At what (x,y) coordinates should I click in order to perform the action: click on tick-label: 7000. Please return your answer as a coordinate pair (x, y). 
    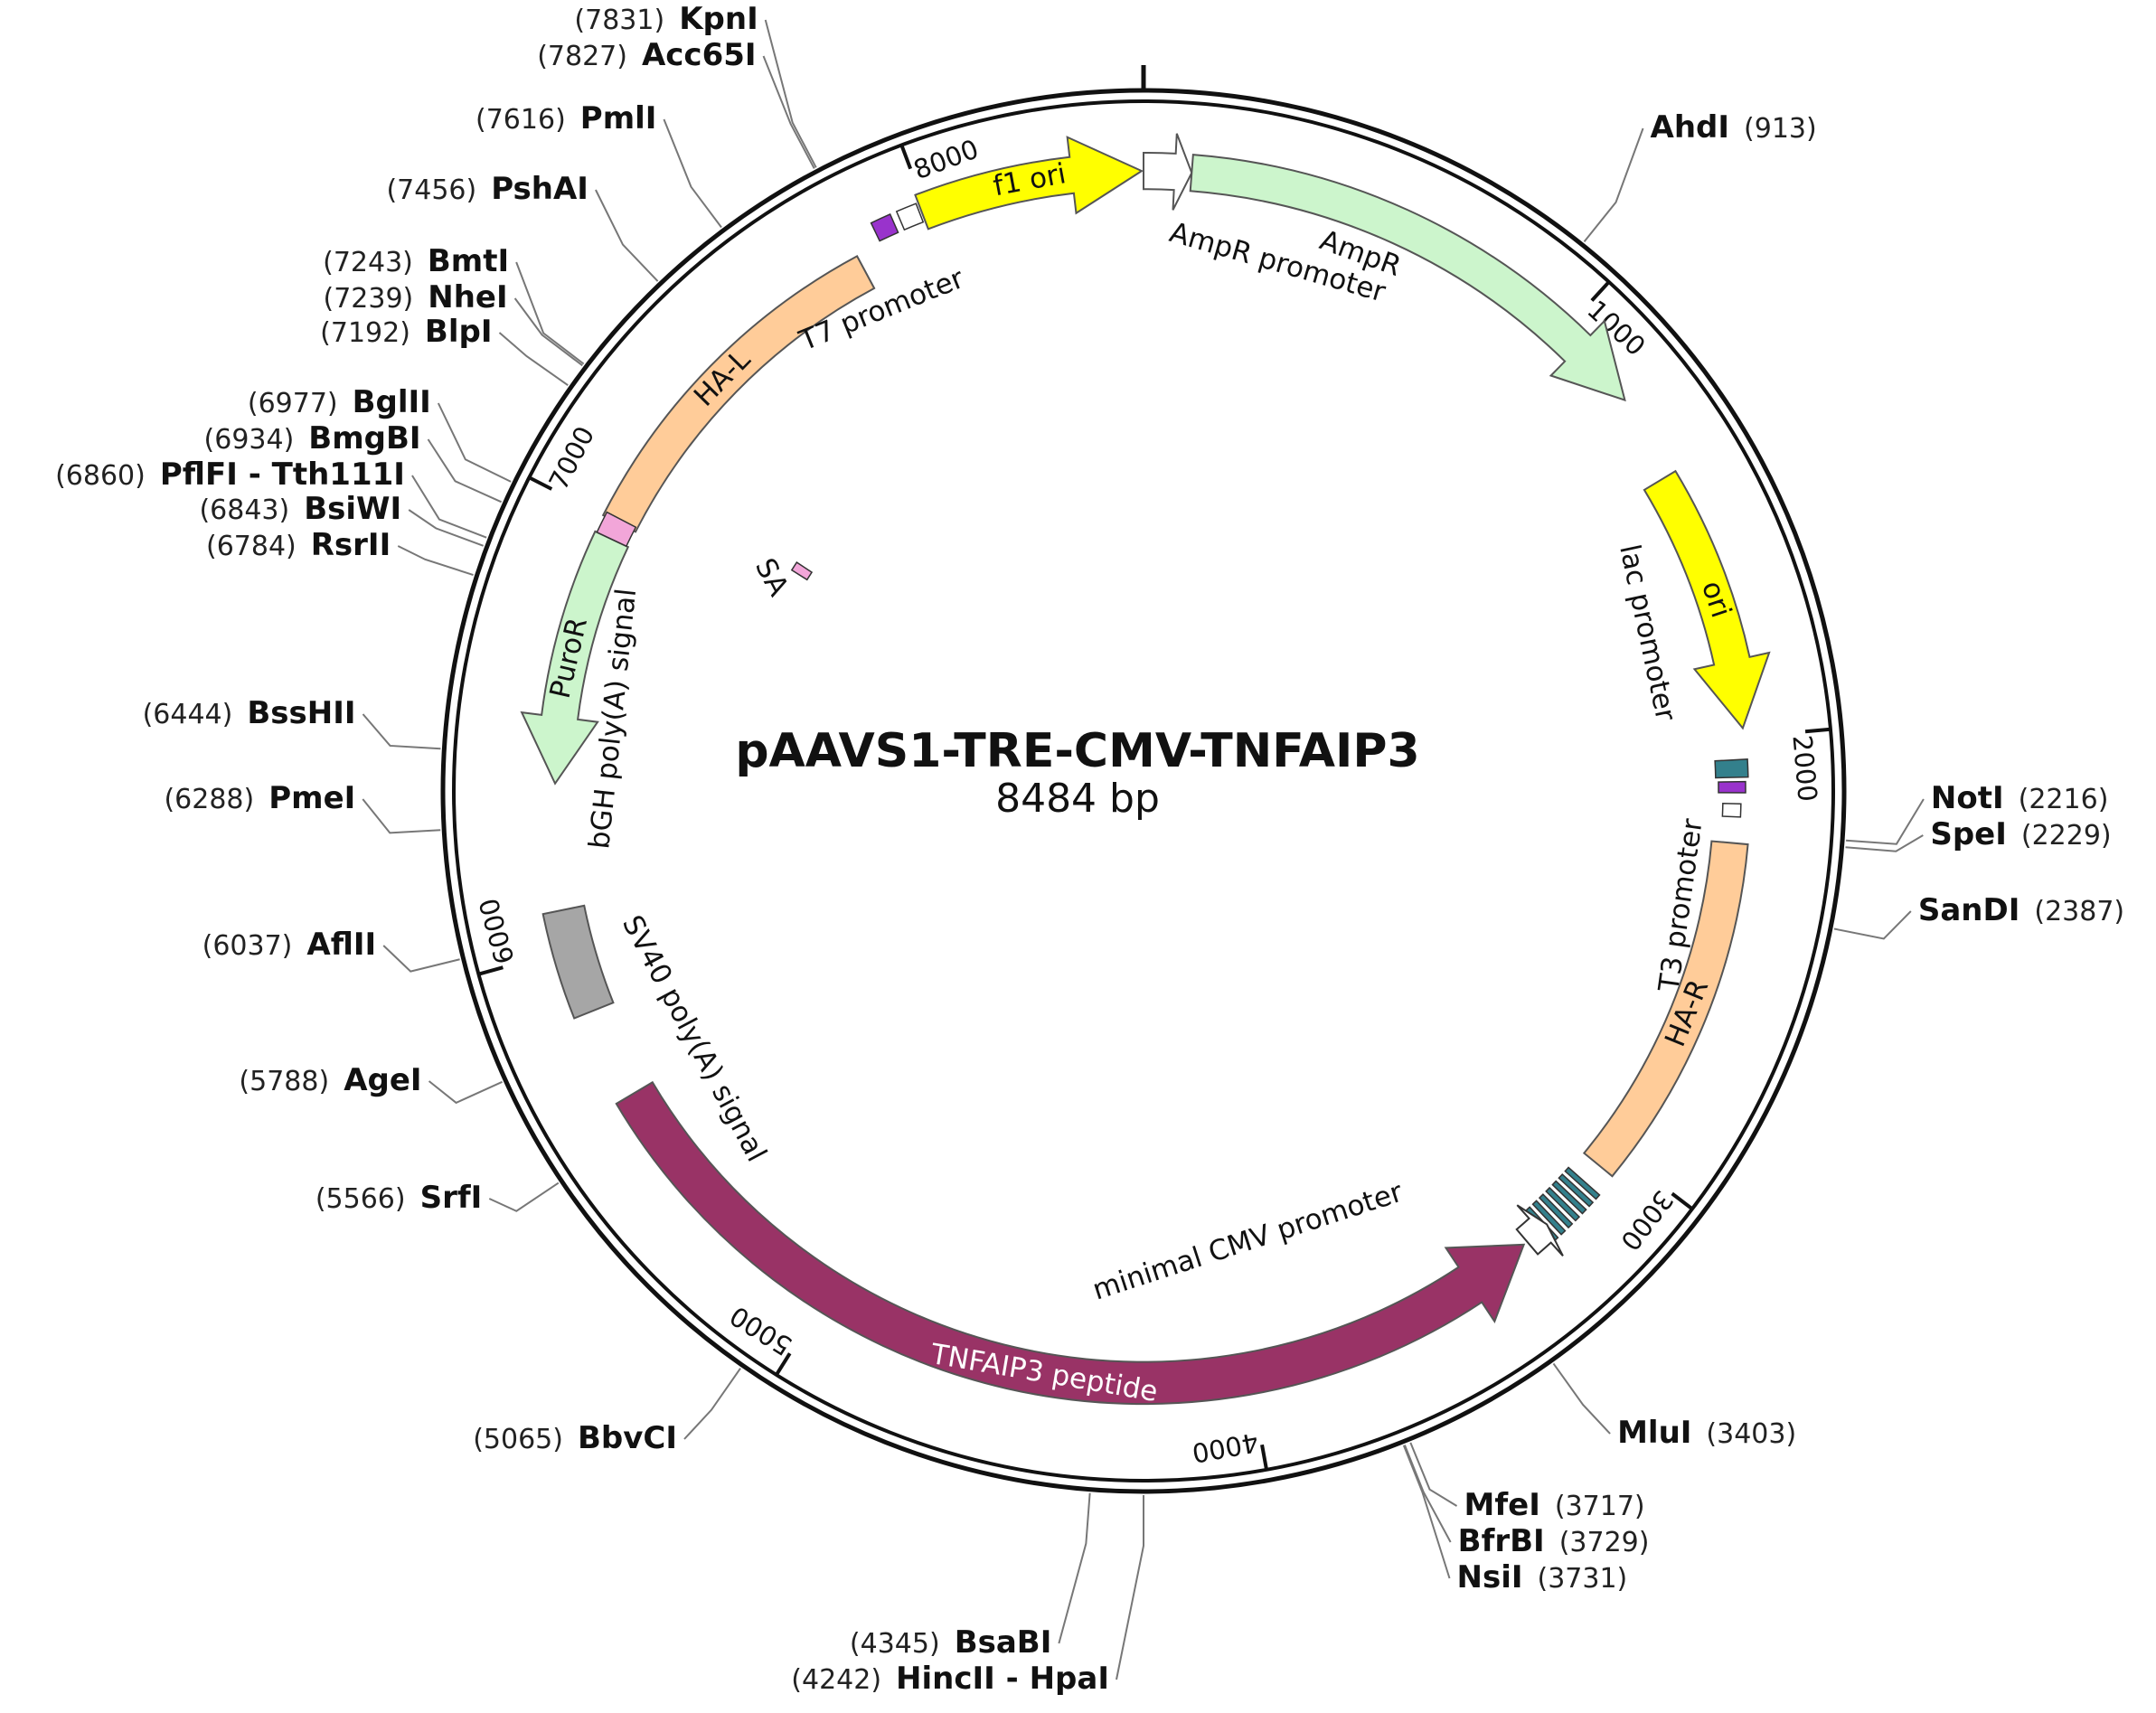
    Looking at the image, I should click on (571, 458).